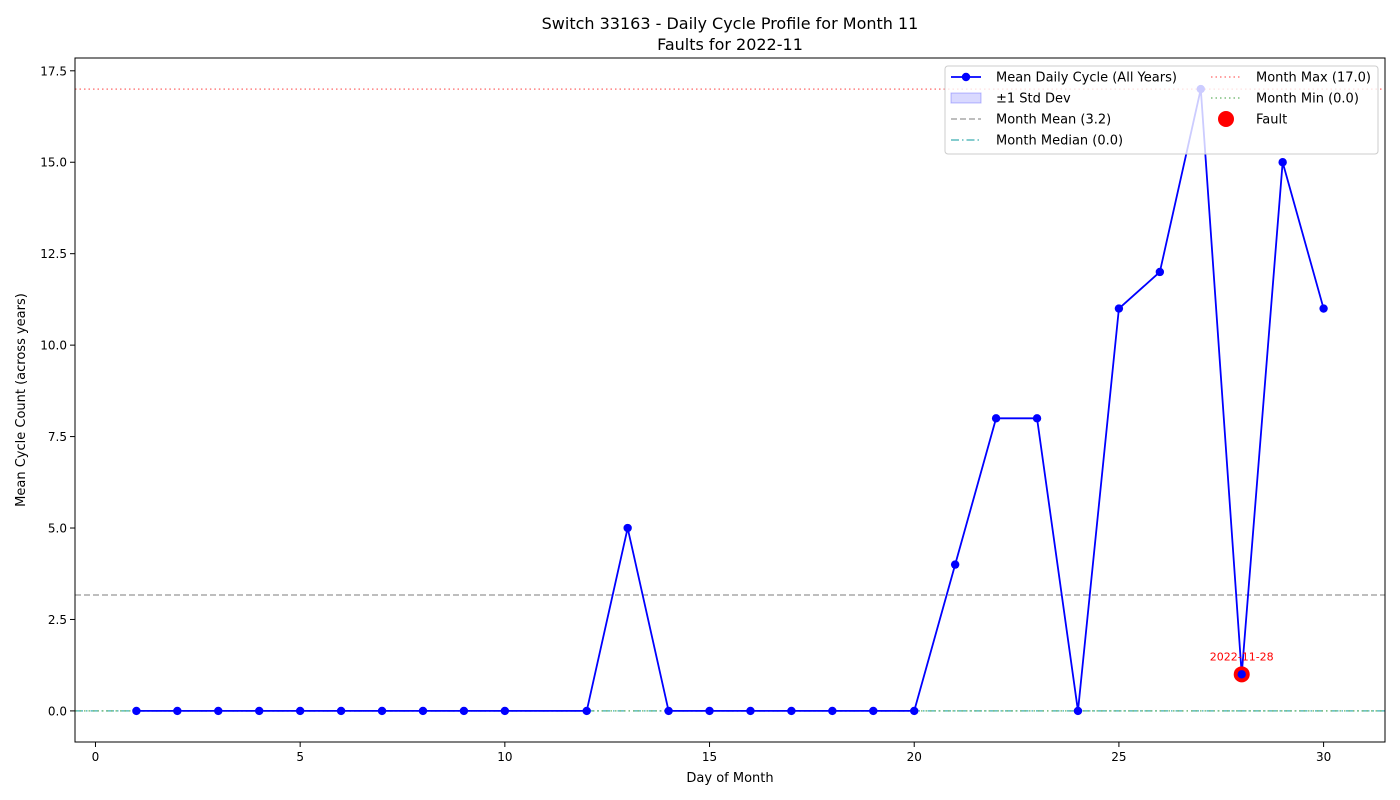 The height and width of the screenshot is (800, 1400). Describe the element at coordinates (1118, 757) in the screenshot. I see `x-tick-label-5: 25` at that location.